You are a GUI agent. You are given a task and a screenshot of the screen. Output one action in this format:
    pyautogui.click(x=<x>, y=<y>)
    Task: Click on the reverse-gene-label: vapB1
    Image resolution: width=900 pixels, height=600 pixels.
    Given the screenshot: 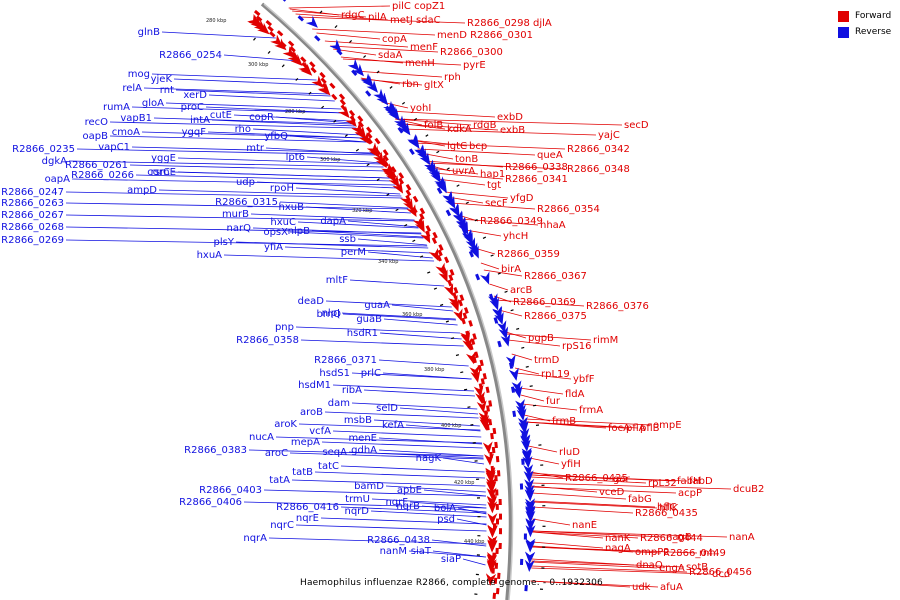 What is the action you would take?
    pyautogui.click(x=136, y=118)
    